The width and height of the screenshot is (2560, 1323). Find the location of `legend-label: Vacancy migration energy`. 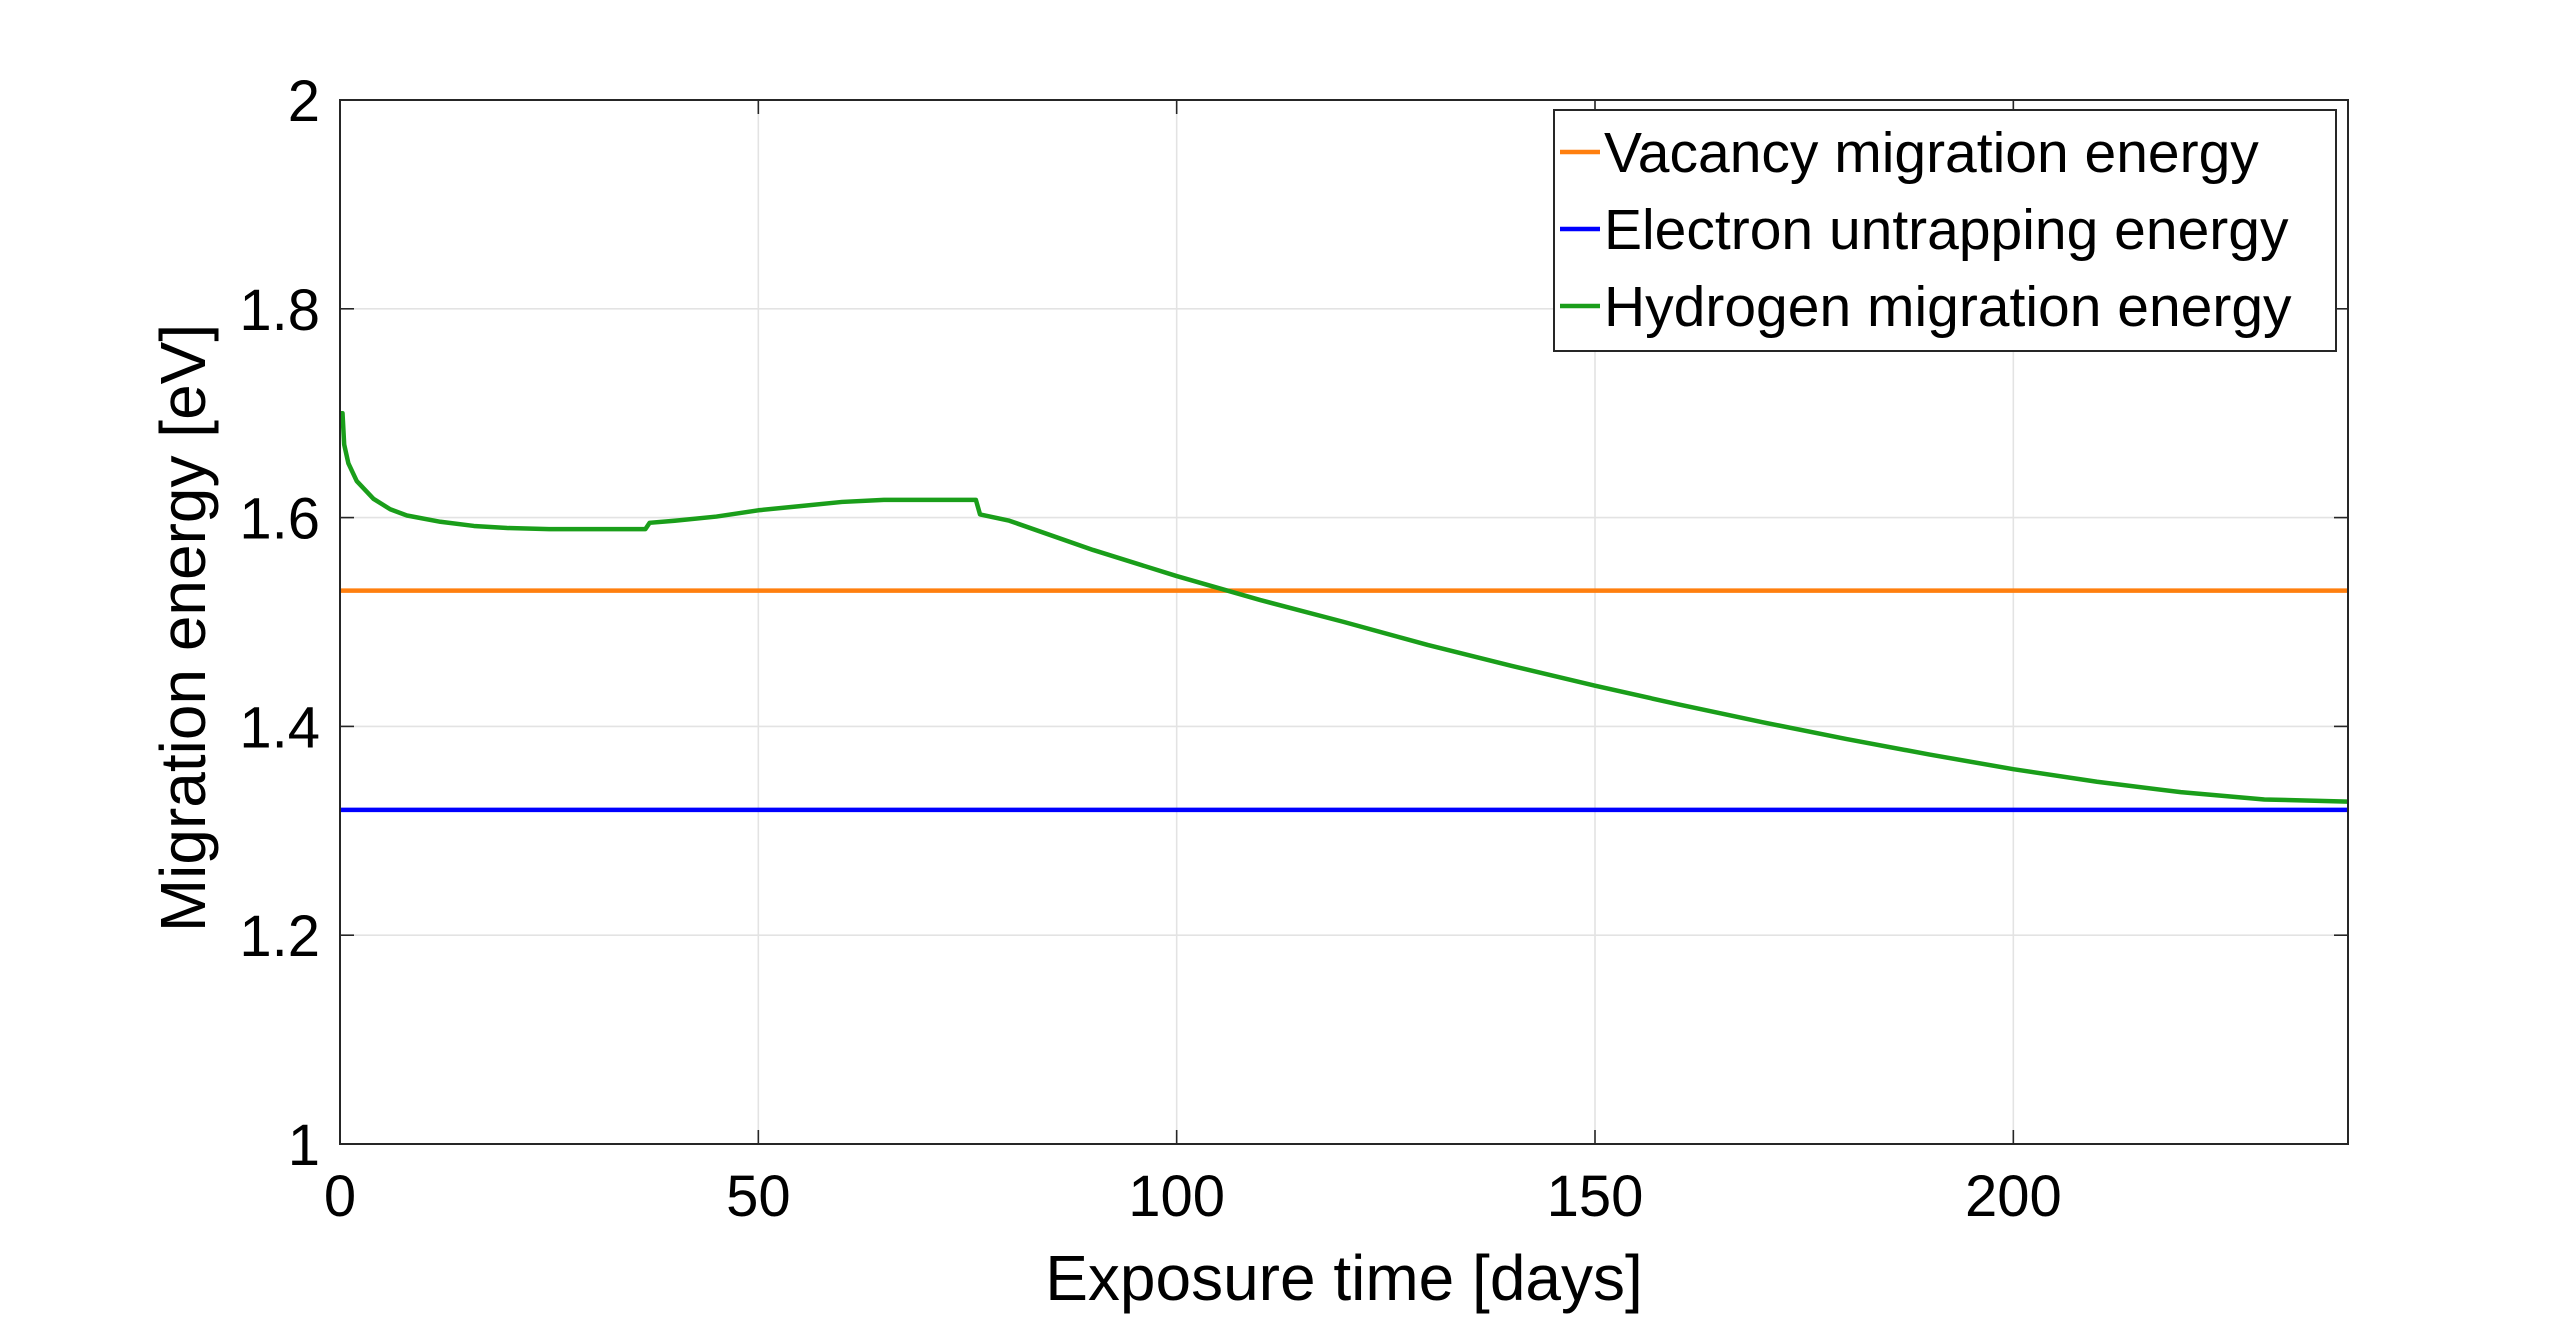

legend-label: Vacancy migration energy is located at coordinates (1931, 153).